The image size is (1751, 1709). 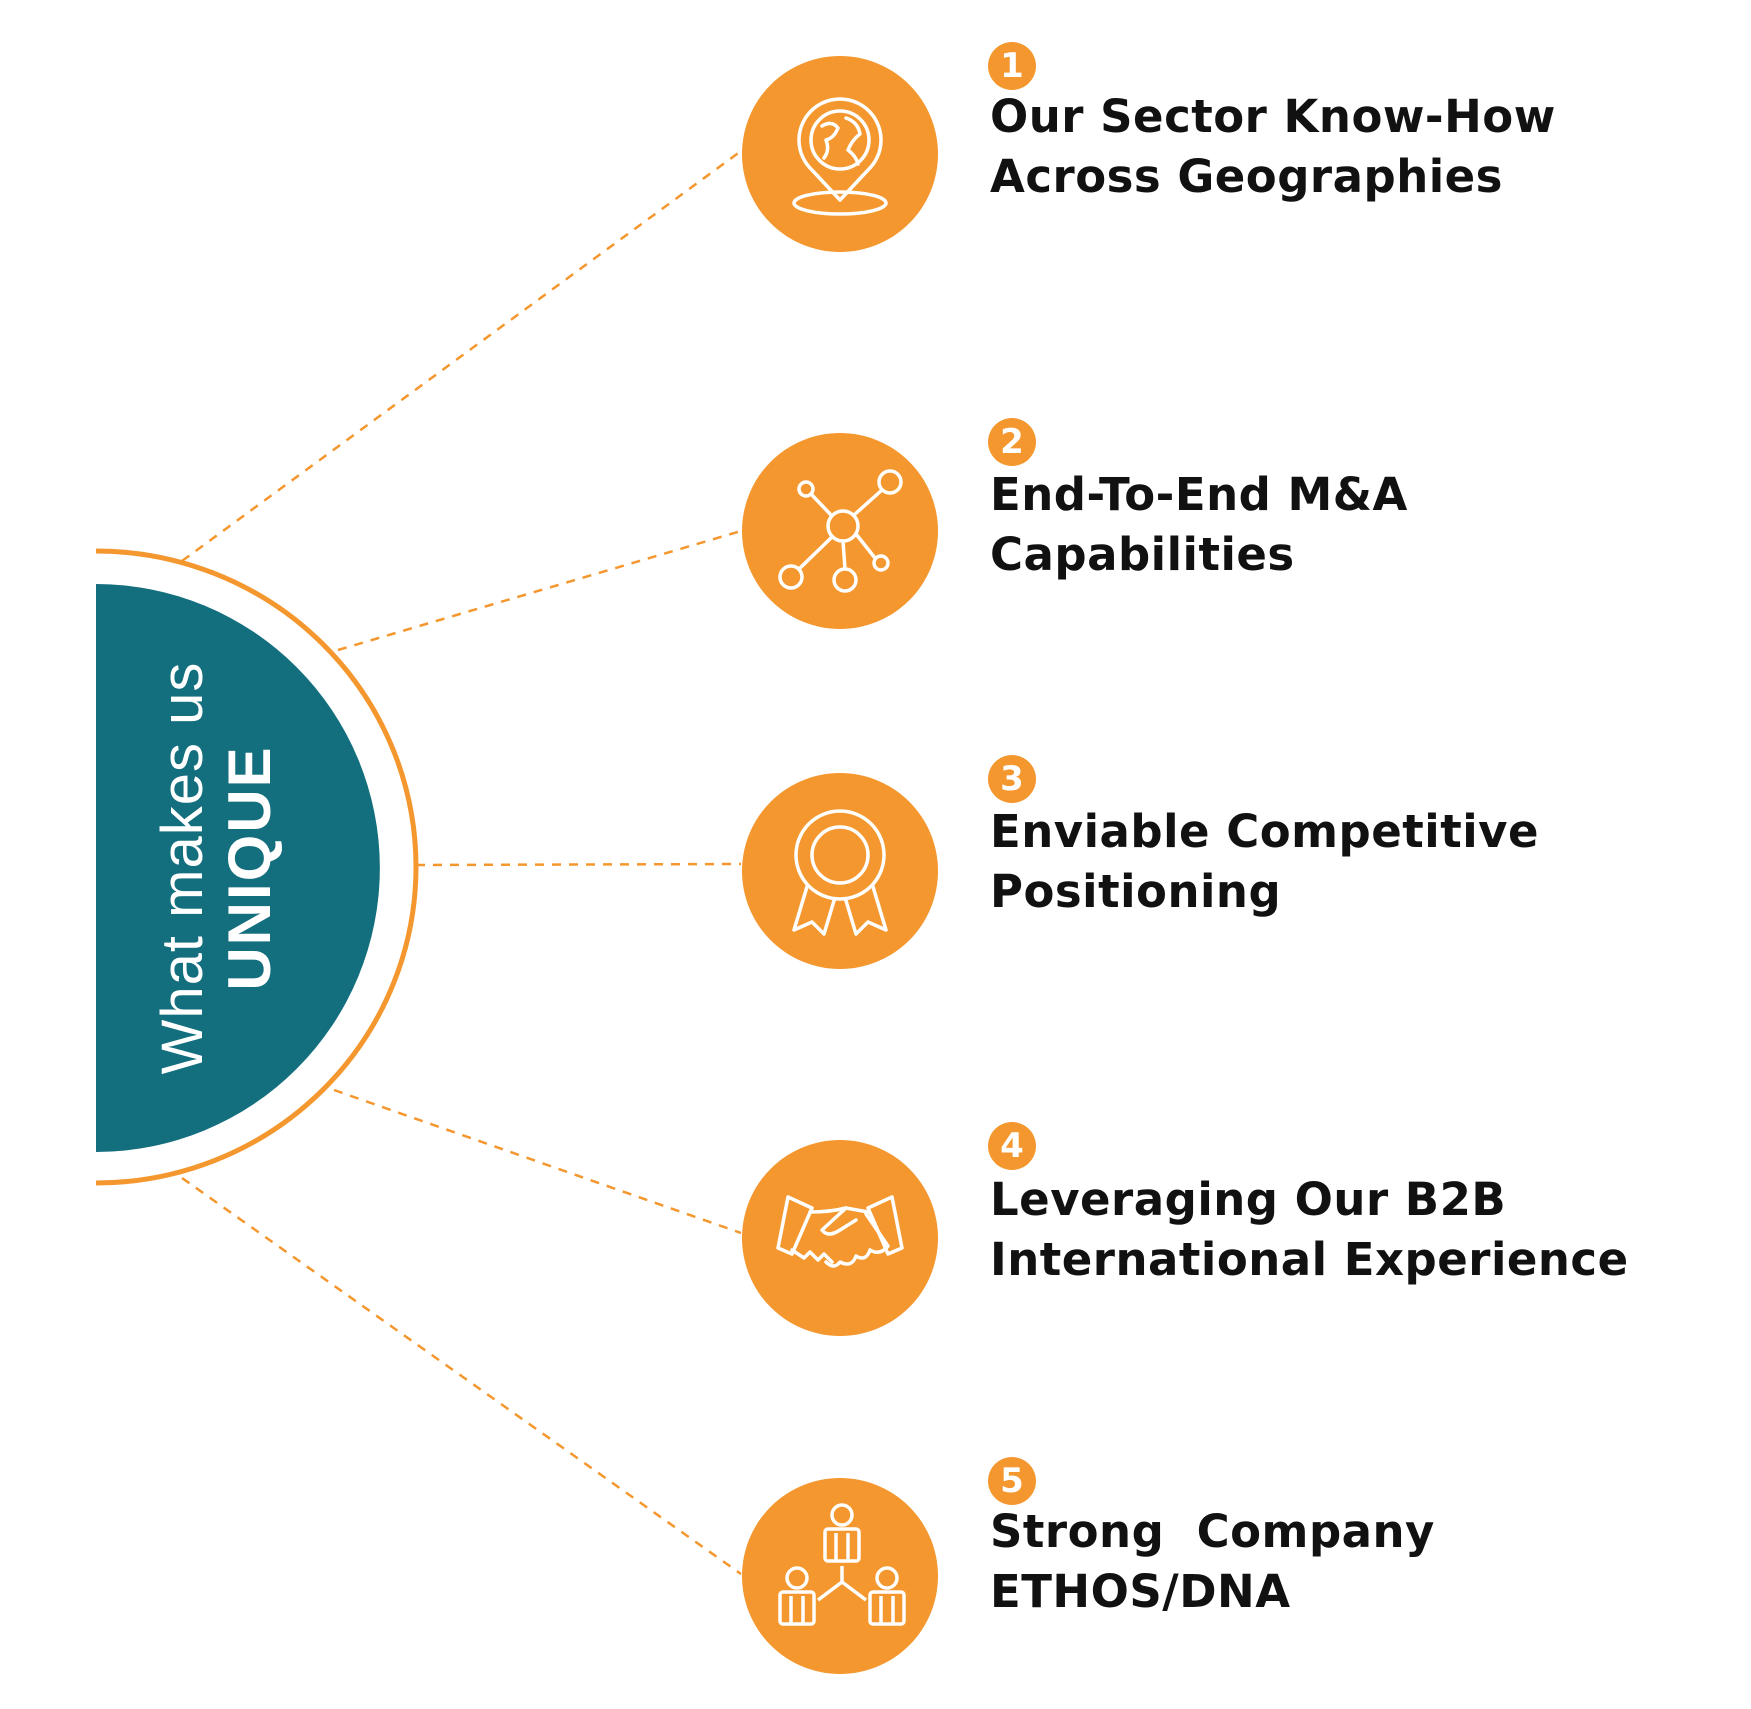 I want to click on hub-disc, so click(x=238, y=868).